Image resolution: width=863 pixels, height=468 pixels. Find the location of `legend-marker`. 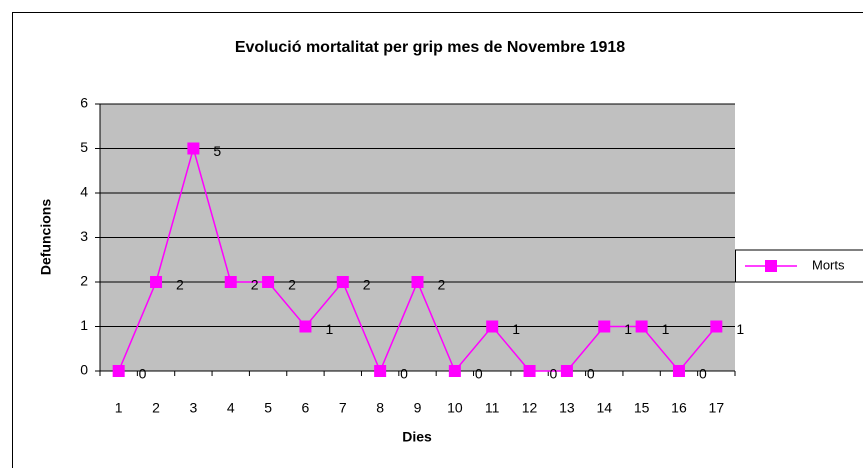

legend-marker is located at coordinates (771, 266).